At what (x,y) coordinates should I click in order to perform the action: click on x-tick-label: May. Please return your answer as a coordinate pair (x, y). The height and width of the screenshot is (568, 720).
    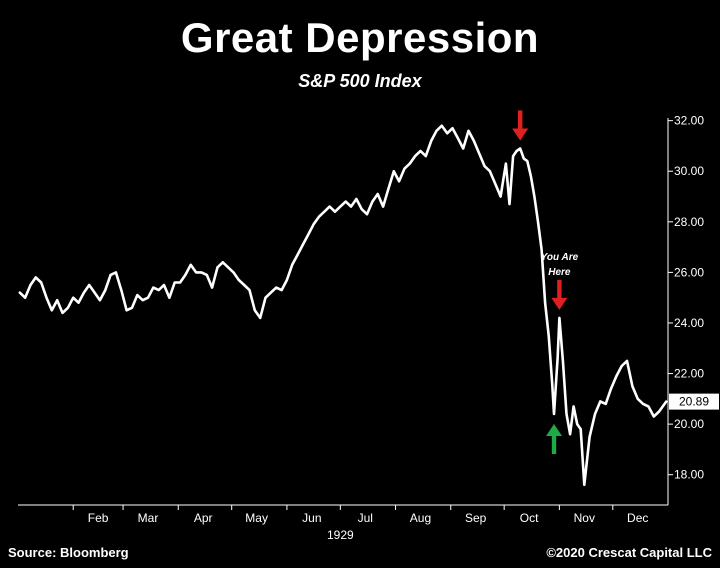
    Looking at the image, I should click on (256, 518).